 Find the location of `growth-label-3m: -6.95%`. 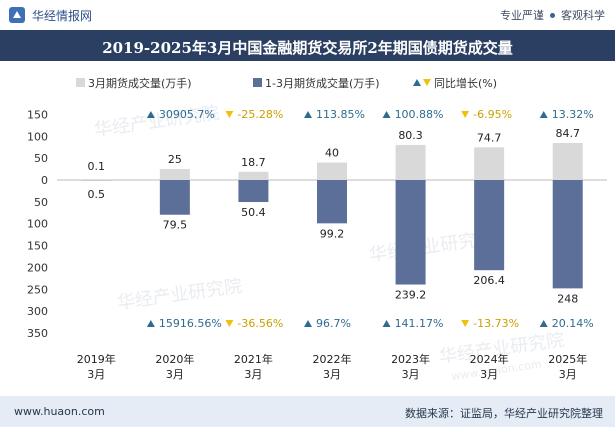

growth-label-3m: -6.95% is located at coordinates (492, 114).